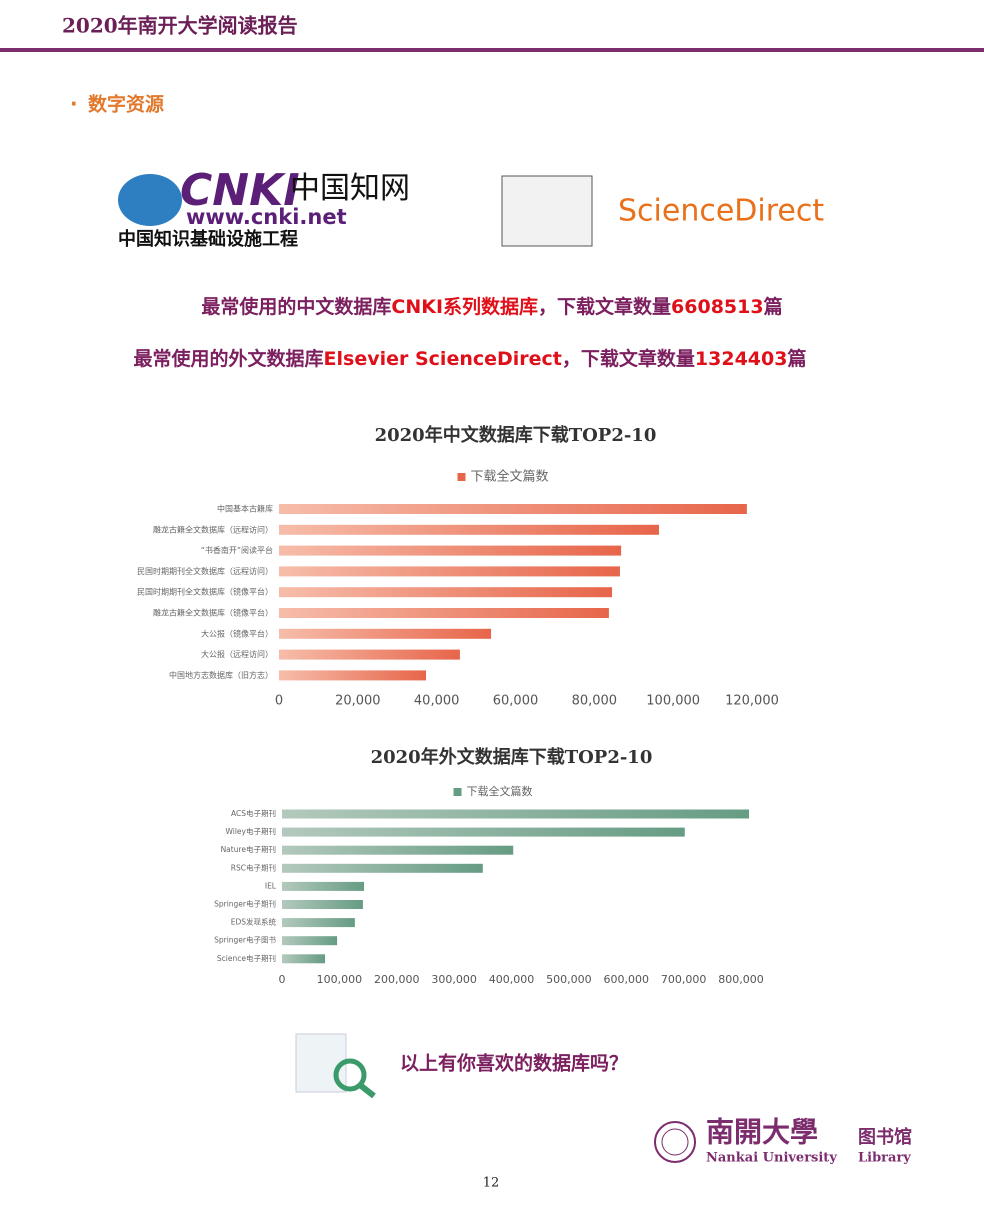 The width and height of the screenshot is (984, 1221). What do you see at coordinates (350, 1075) in the screenshot?
I see `magnifier` at bounding box center [350, 1075].